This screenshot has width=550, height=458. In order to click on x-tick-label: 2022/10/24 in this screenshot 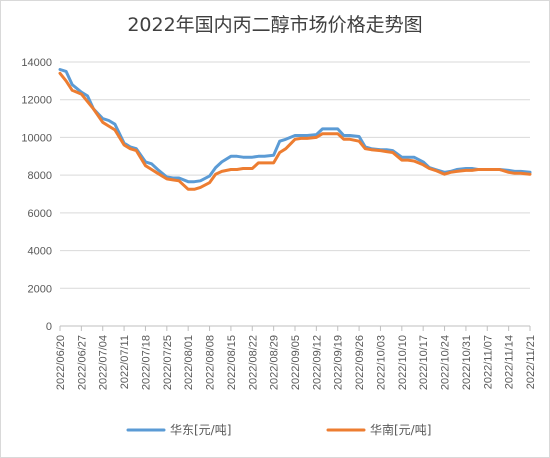, I will do `click(446, 362)`.